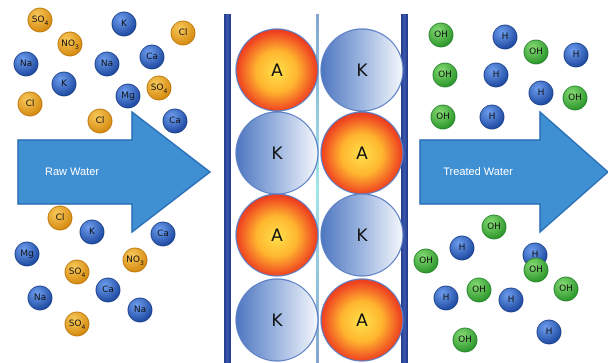 The width and height of the screenshot is (608, 363). I want to click on raw-water-arrow: Raw Water, so click(114, 172).